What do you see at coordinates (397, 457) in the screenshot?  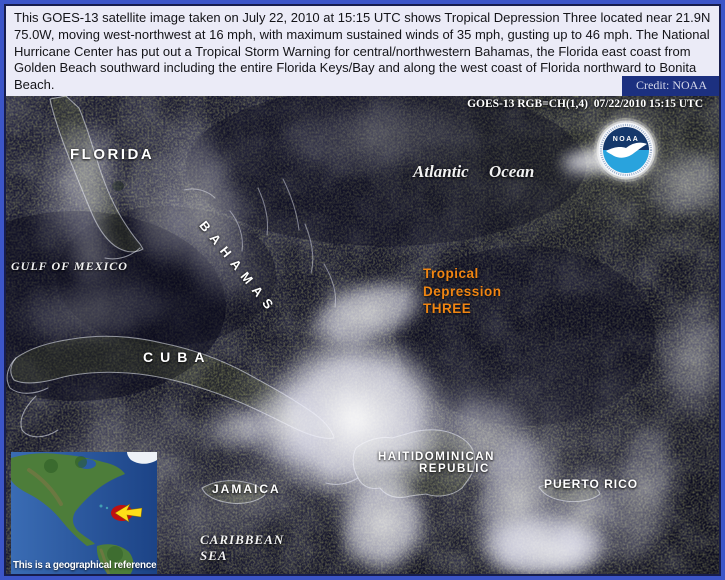 I see `label-haiti: HAITI` at bounding box center [397, 457].